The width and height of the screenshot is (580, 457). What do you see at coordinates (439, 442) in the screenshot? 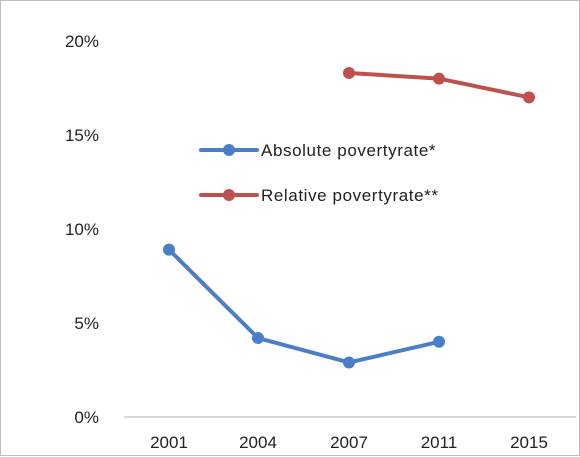
I see `x-tick-label: 2011` at bounding box center [439, 442].